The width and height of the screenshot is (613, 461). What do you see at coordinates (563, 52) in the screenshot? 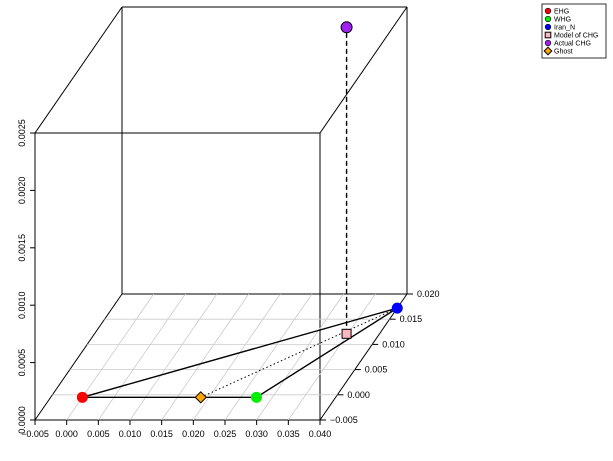
I see `legend-label: Ghost` at bounding box center [563, 52].